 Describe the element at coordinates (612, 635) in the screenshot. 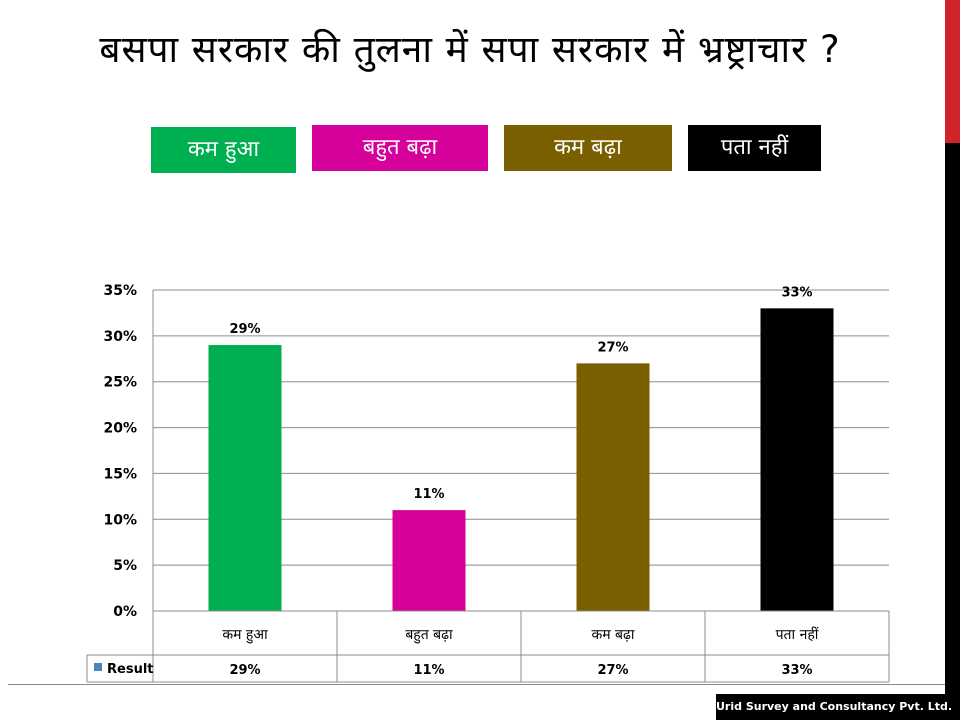

I see `category-label: कम बढ़ा` at that location.